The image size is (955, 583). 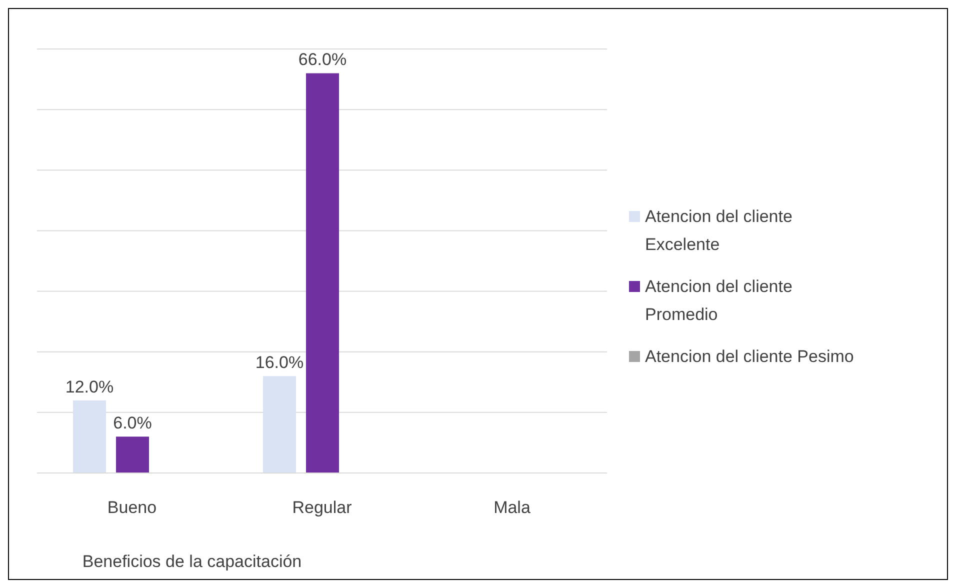 What do you see at coordinates (719, 231) in the screenshot?
I see `legend-label: Atencion del cliente Excelente` at bounding box center [719, 231].